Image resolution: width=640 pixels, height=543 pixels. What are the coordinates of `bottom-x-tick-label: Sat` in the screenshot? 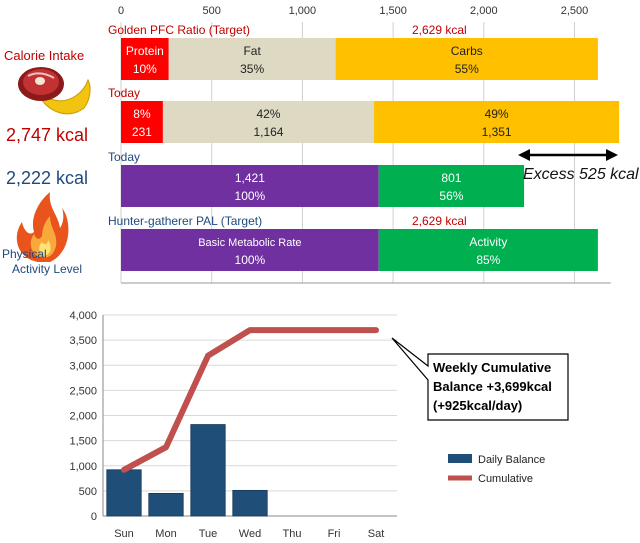 It's located at (376, 534).